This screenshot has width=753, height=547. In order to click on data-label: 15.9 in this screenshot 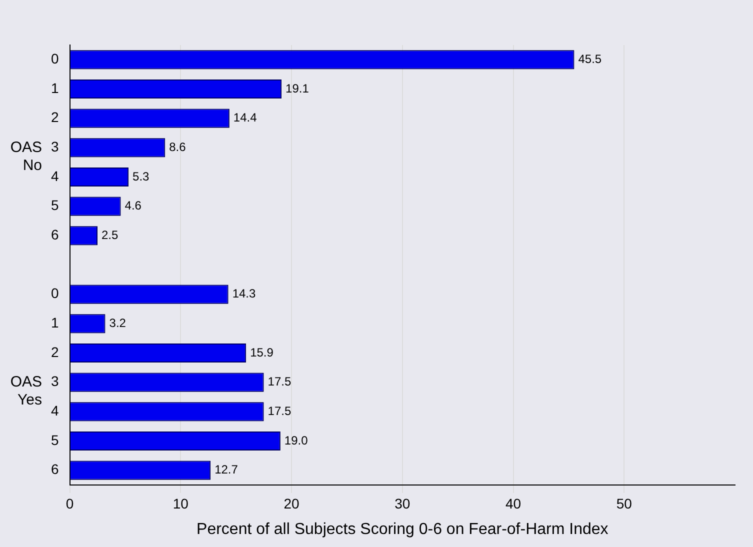, I will do `click(262, 352)`.